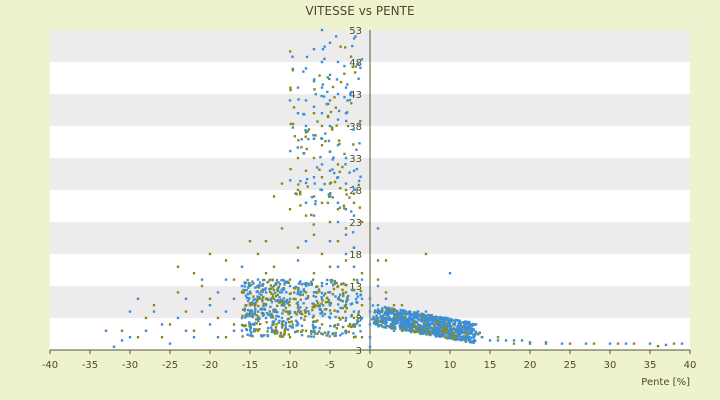 The width and height of the screenshot is (720, 400). What do you see at coordinates (170, 365) in the screenshot?
I see `x-tick-label: -25` at bounding box center [170, 365].